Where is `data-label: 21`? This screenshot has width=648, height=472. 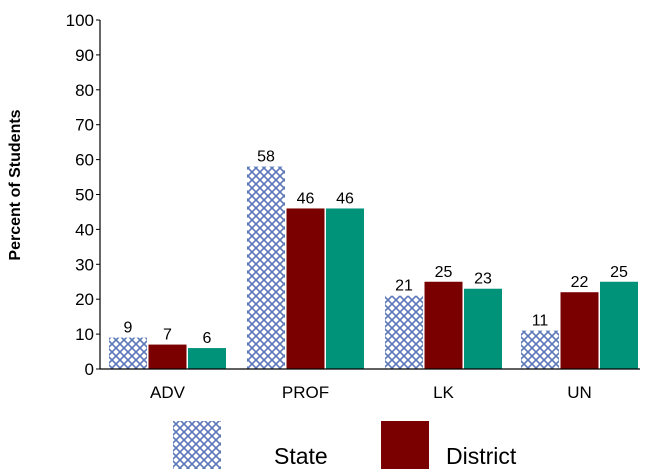
data-label: 21 is located at coordinates (404, 286).